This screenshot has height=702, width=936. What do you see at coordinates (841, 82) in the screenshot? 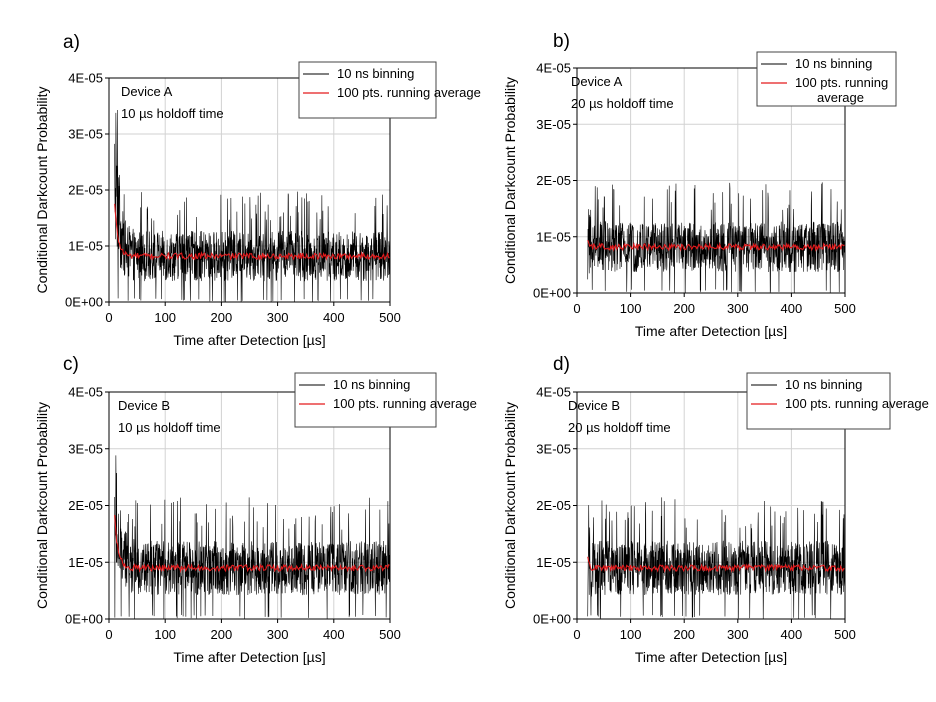
I see `legend-label-average: 100 pts. running` at bounding box center [841, 82].